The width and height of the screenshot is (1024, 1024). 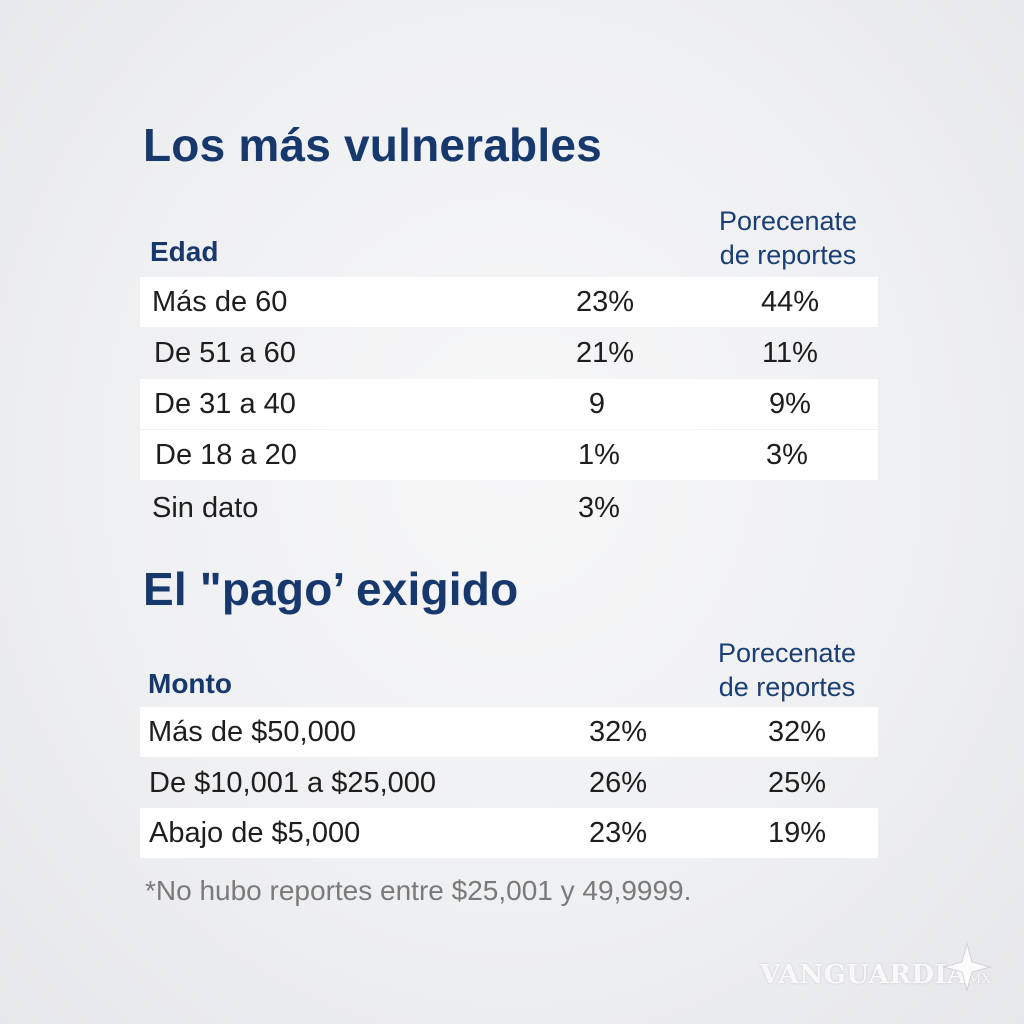 I want to click on row-label: De $10,001 a $25,000, so click(x=293, y=783).